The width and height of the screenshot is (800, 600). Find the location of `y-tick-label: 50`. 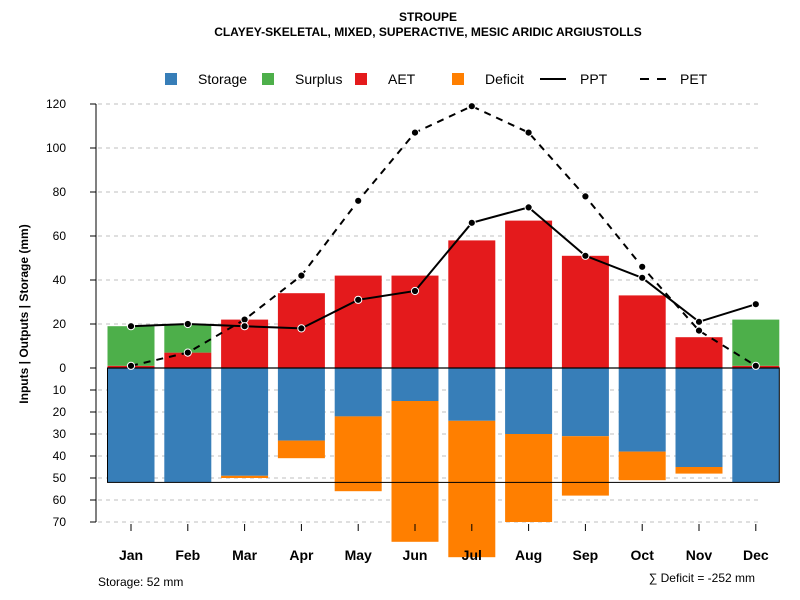

y-tick-label: 50 is located at coordinates (60, 478).